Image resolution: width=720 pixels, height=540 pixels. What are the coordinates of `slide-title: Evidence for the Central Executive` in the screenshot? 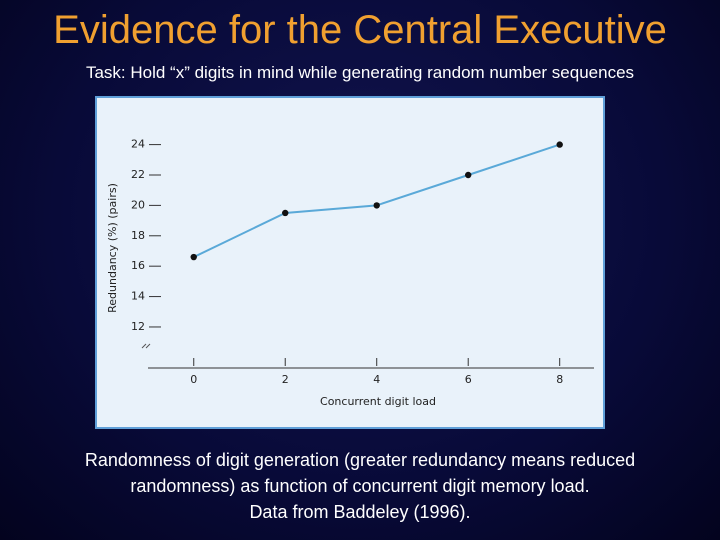 It's located at (360, 30).